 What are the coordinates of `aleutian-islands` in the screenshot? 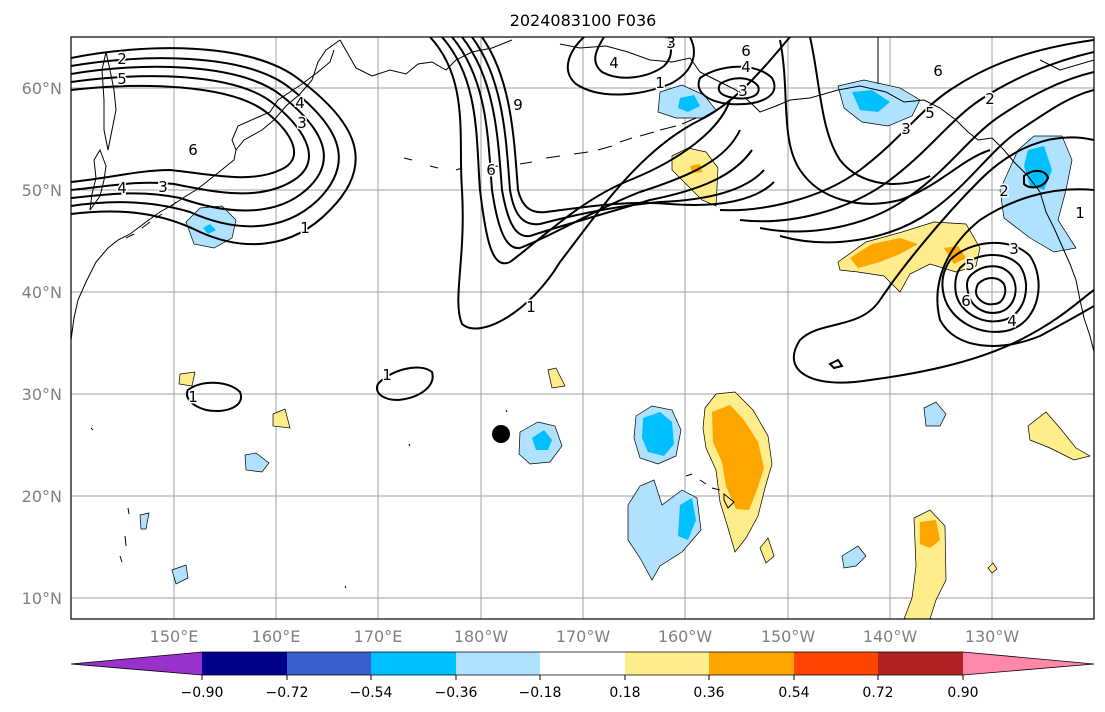 It's located at (550, 144).